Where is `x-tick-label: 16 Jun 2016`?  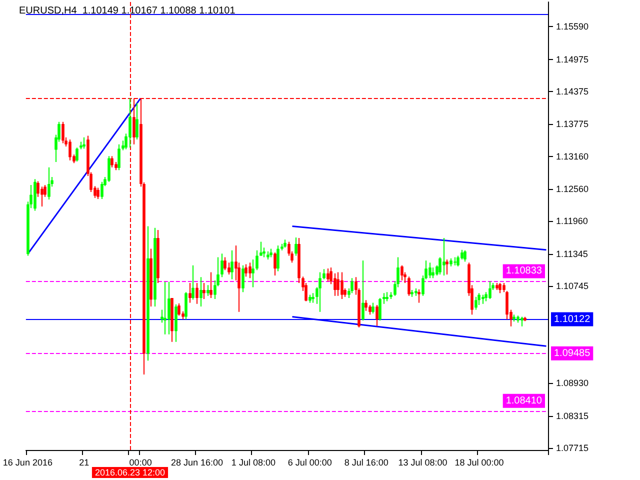
x-tick-label: 16 Jun 2016 is located at coordinates (27, 463).